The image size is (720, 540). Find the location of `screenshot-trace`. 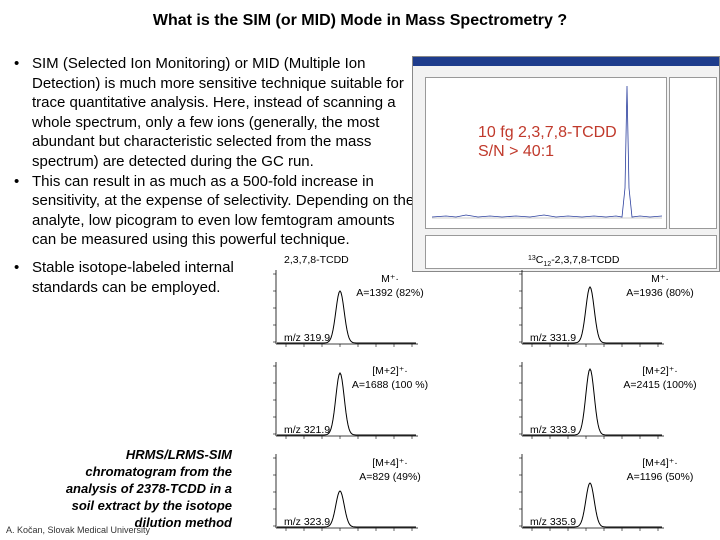

screenshot-trace is located at coordinates (547, 152).